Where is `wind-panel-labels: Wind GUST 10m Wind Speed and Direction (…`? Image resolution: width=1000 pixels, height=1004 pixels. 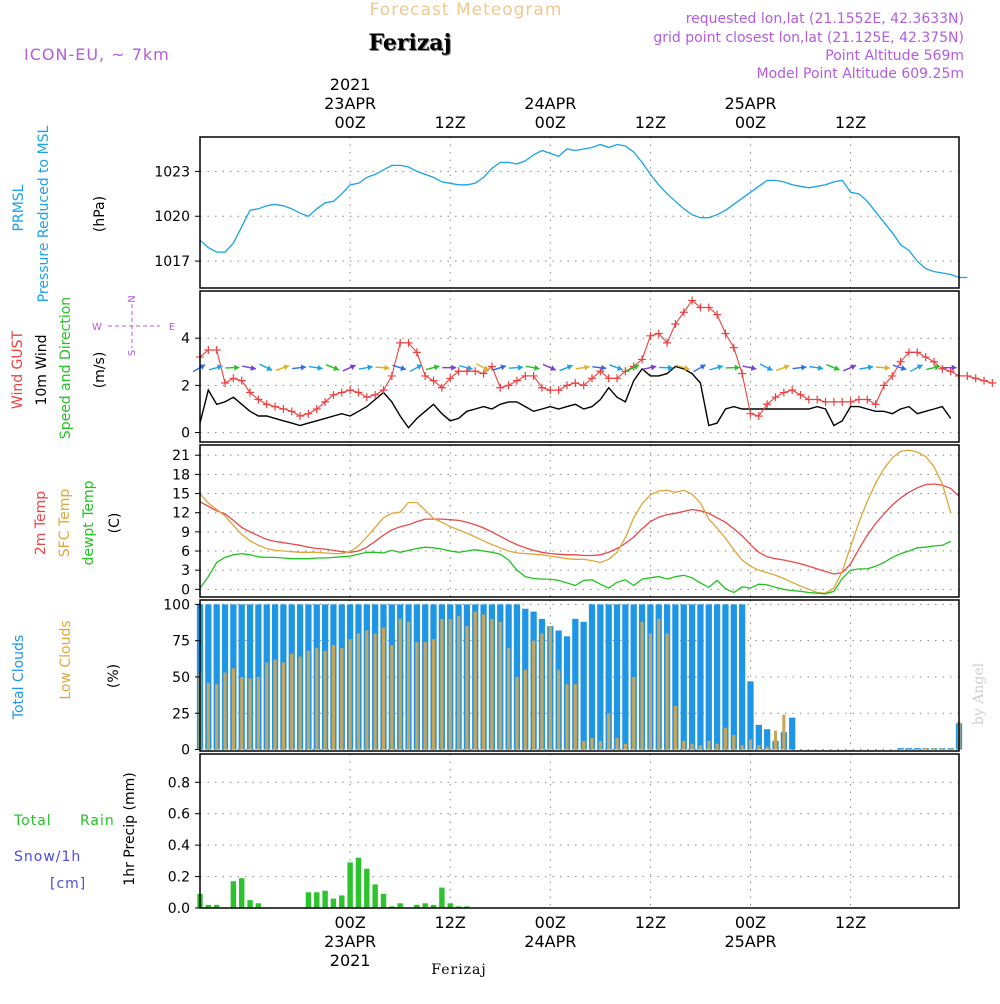 wind-panel-labels: Wind GUST 10m Wind Speed and Direction (… is located at coordinates (92, 367).